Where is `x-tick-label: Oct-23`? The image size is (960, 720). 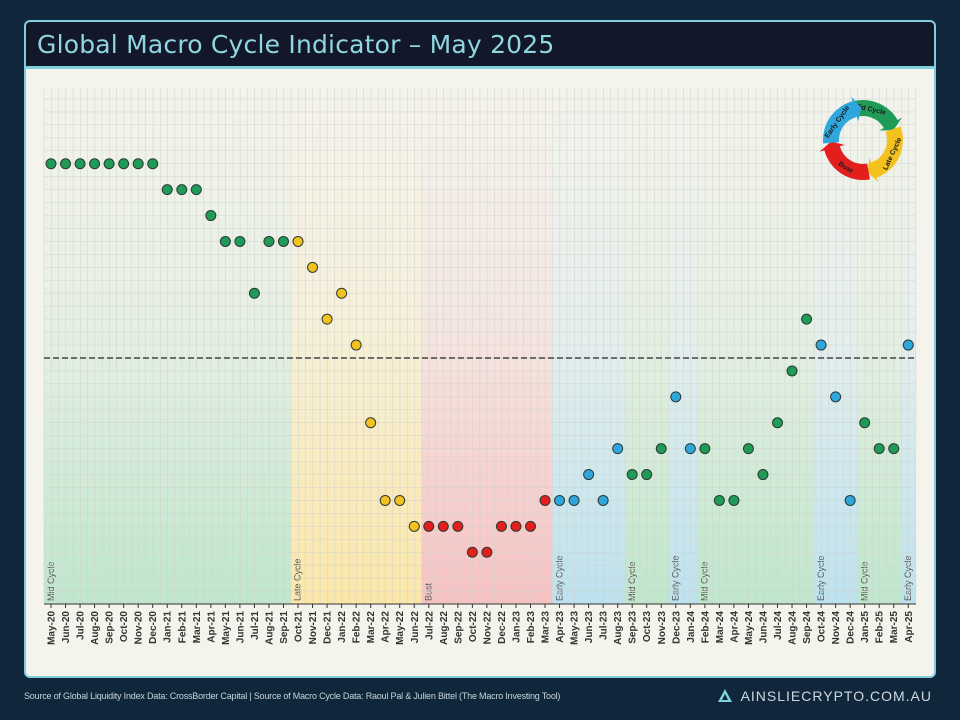 x-tick-label: Oct-23 is located at coordinates (647, 627).